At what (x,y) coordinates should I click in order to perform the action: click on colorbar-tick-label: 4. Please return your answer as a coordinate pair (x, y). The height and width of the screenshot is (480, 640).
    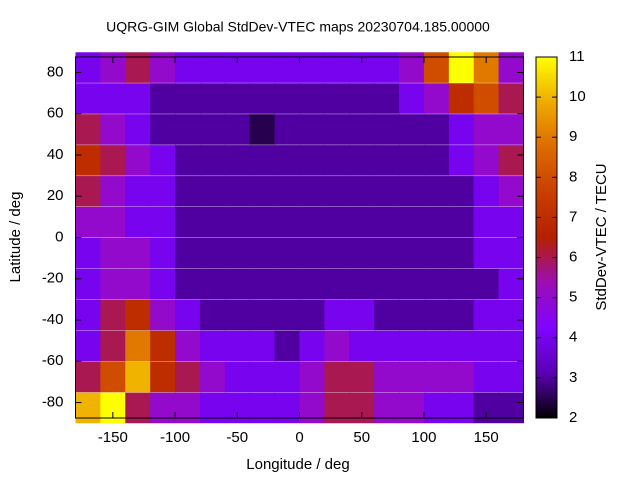
    Looking at the image, I should click on (573, 337).